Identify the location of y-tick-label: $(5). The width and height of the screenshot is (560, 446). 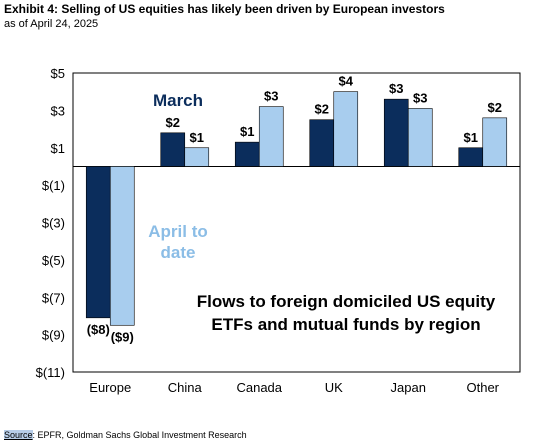
(53, 260).